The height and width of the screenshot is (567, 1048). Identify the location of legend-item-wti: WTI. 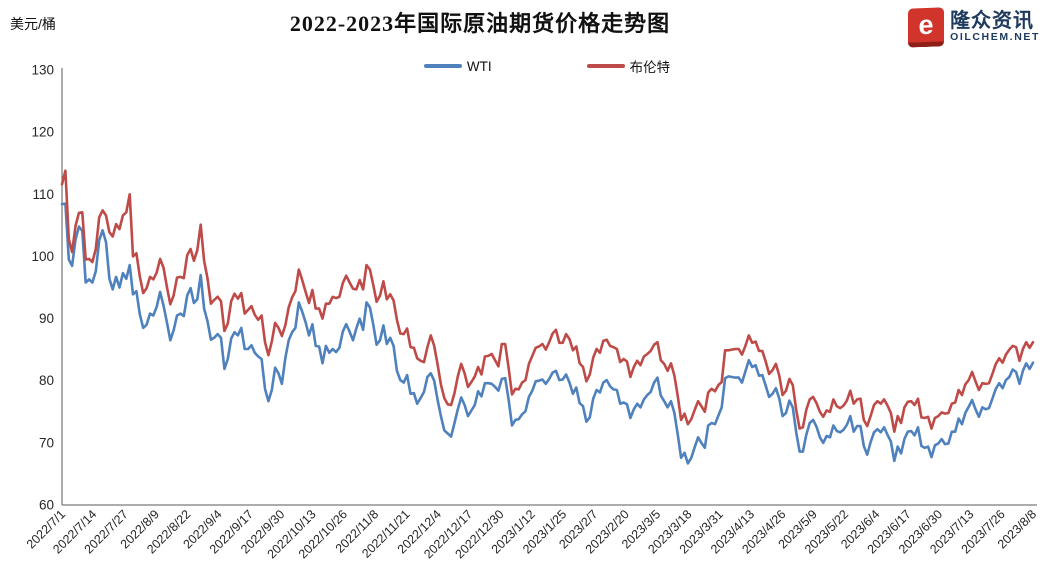
(457, 66).